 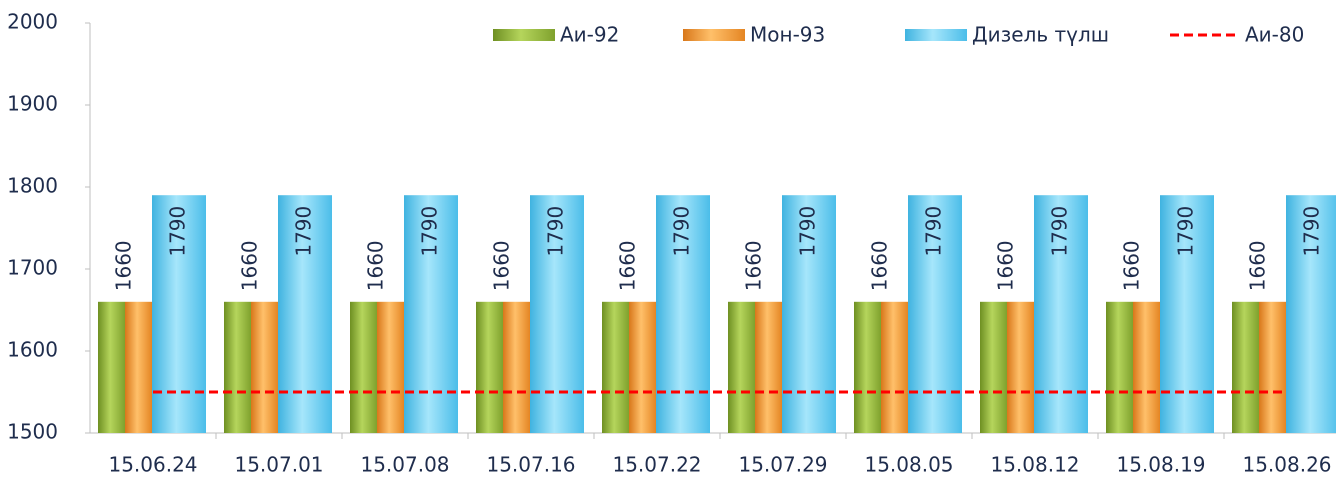 I want to click on x-tick-label: 15.07.22, so click(x=656, y=465).